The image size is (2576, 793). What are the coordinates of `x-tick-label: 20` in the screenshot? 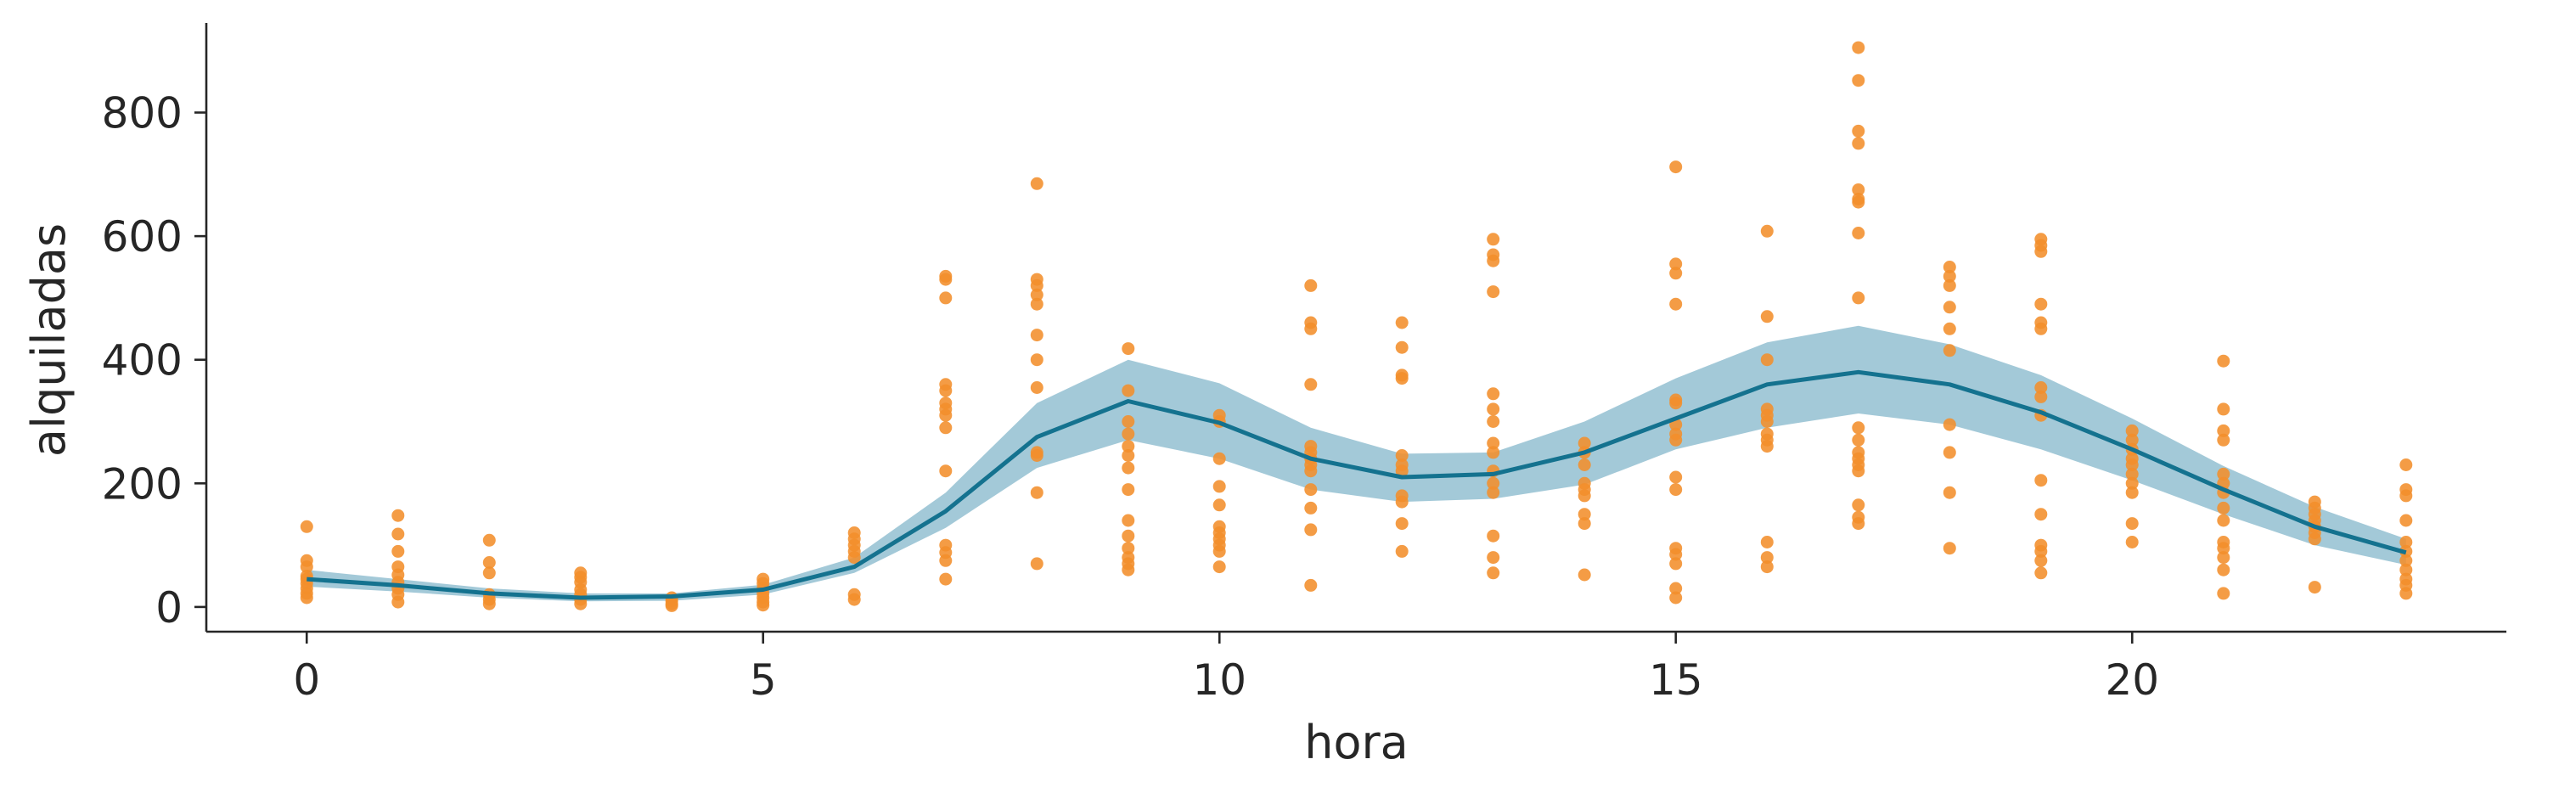 It's located at (2132, 680).